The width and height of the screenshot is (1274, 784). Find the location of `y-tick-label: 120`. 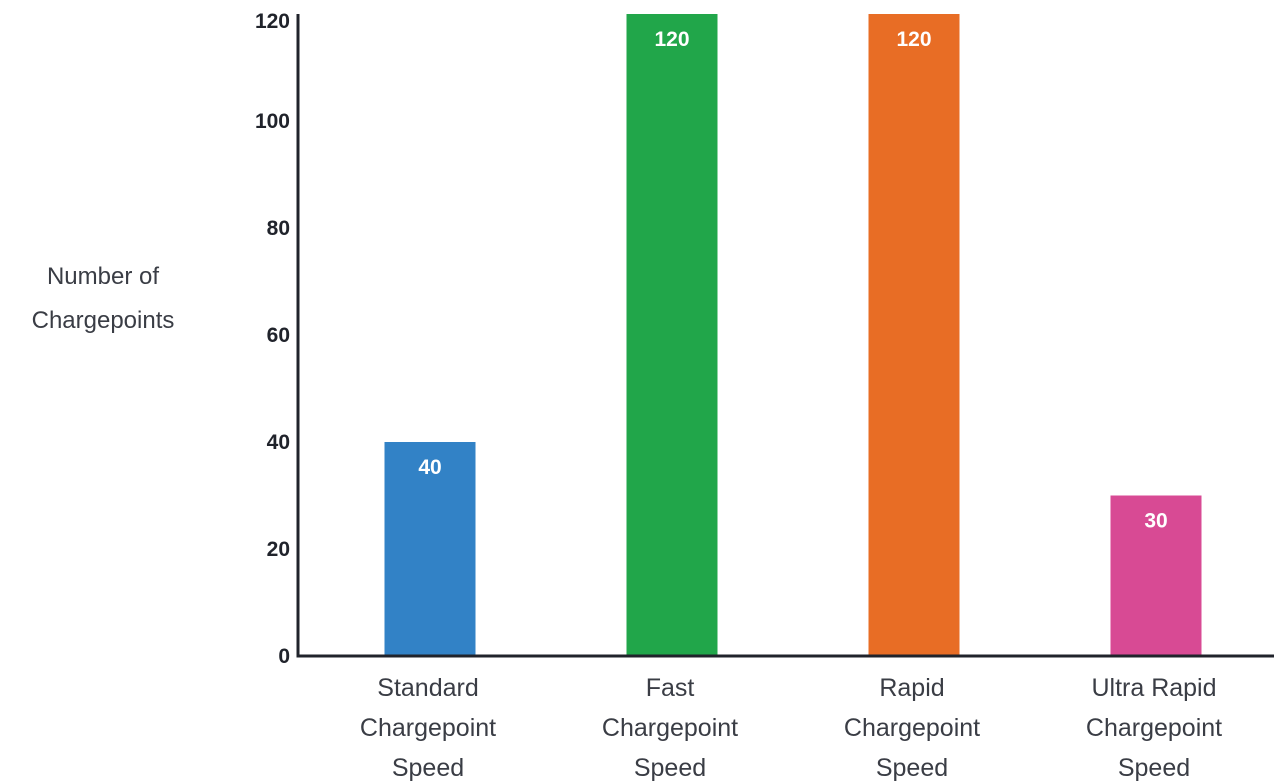

y-tick-label: 120 is located at coordinates (272, 21).